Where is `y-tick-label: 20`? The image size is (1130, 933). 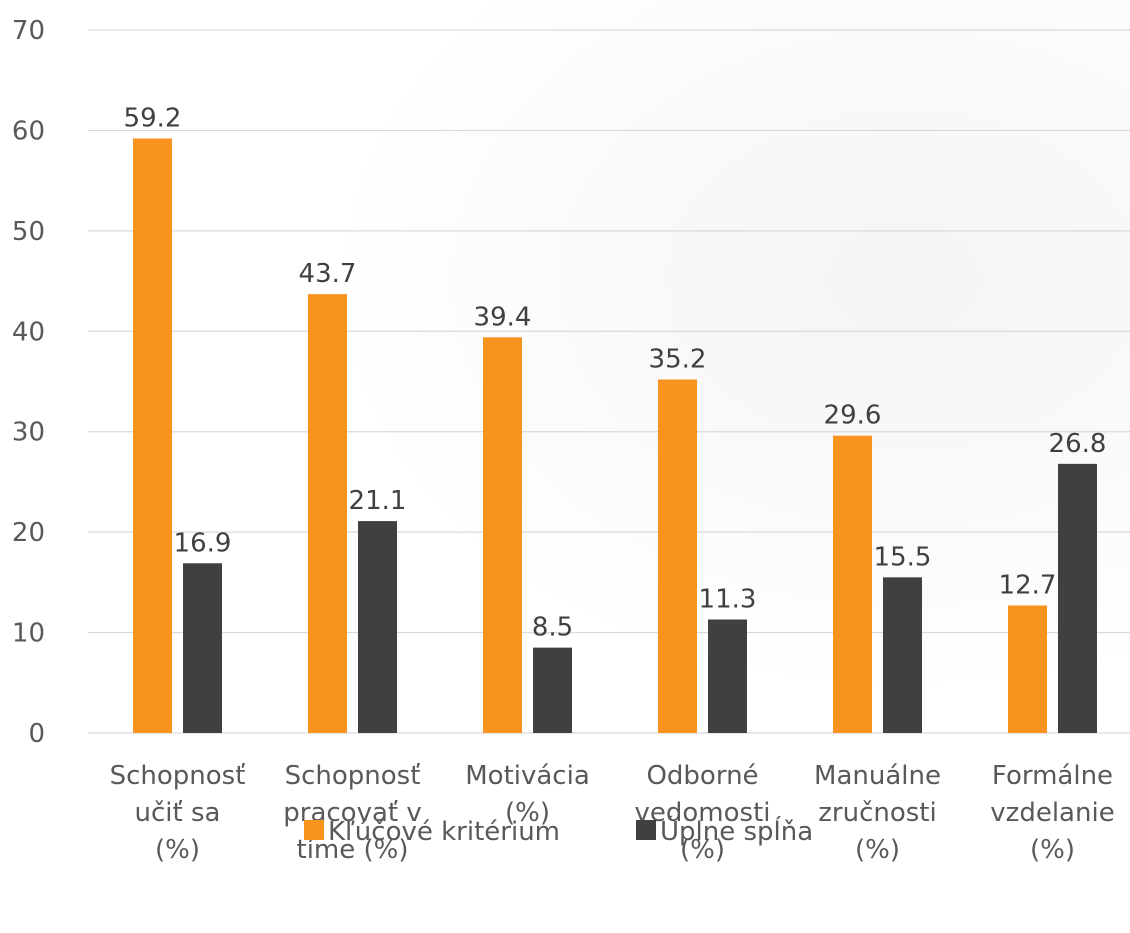
y-tick-label: 20 is located at coordinates (28, 533).